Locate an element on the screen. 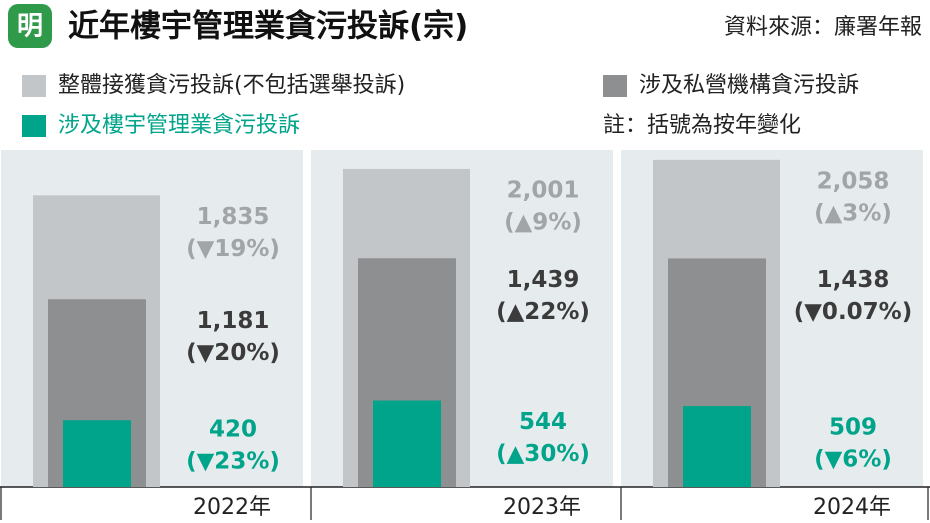 Image resolution: width=930 pixels, height=523 pixels. x-tick-label: 2023年 is located at coordinates (542, 507).